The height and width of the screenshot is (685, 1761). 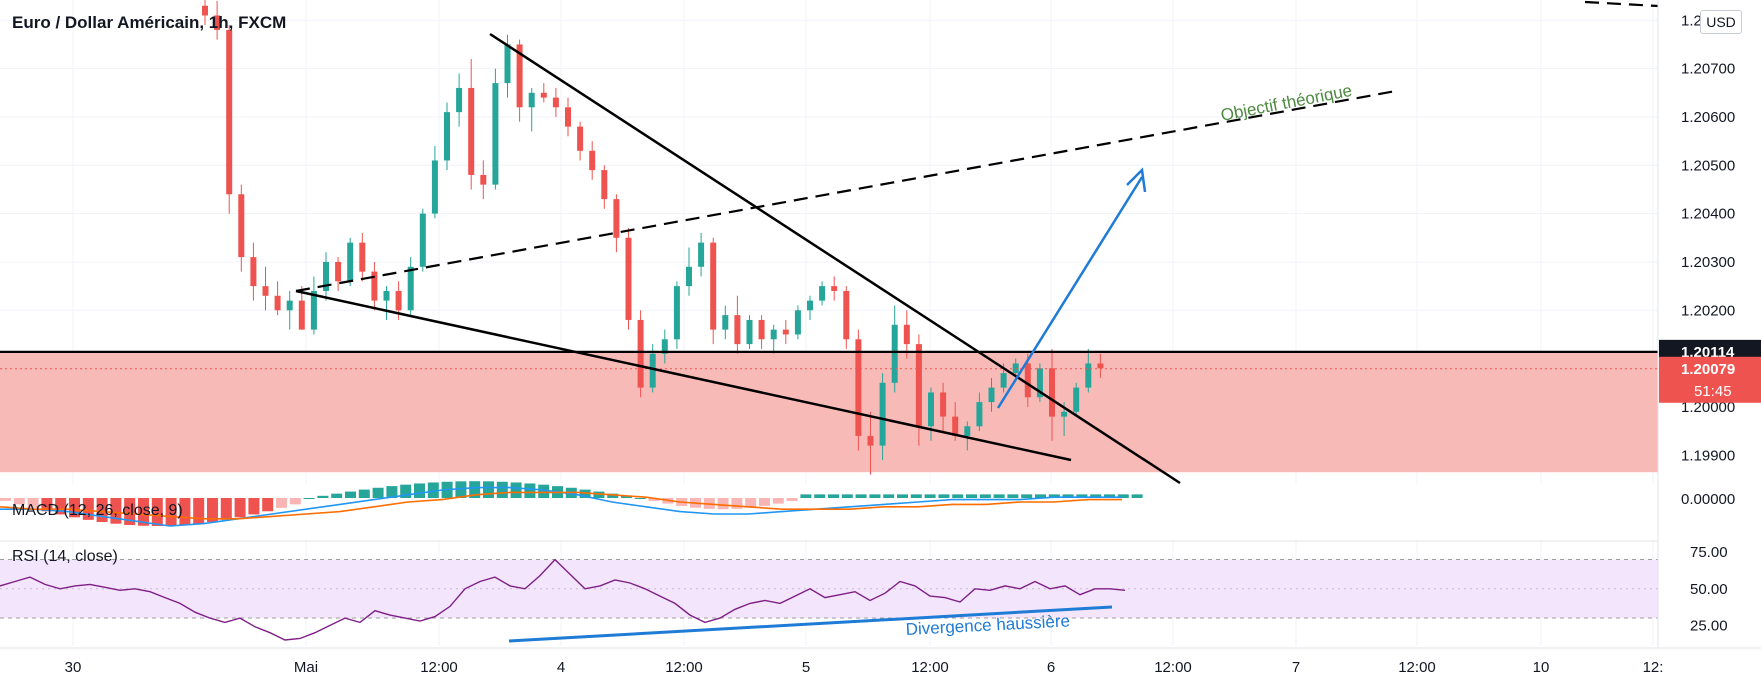 I want to click on divergence-line, so click(x=810, y=624).